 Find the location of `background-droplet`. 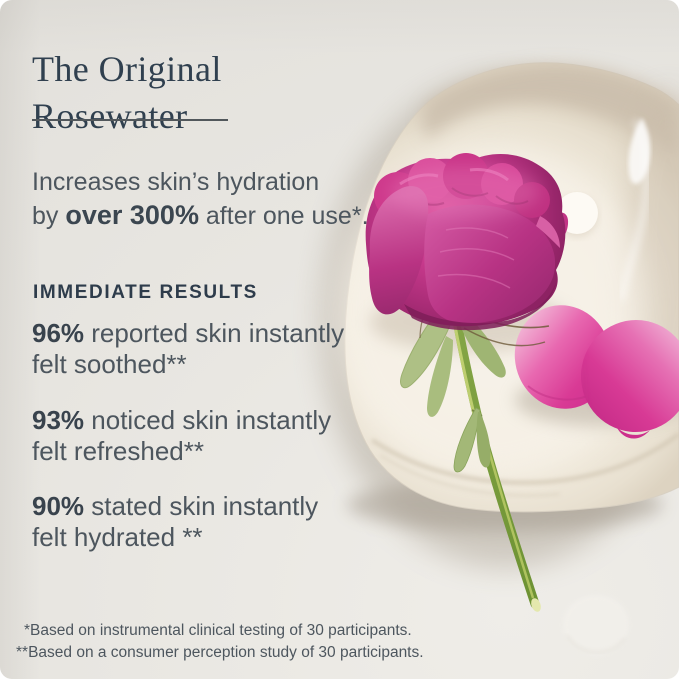

background-droplet is located at coordinates (596, 625).